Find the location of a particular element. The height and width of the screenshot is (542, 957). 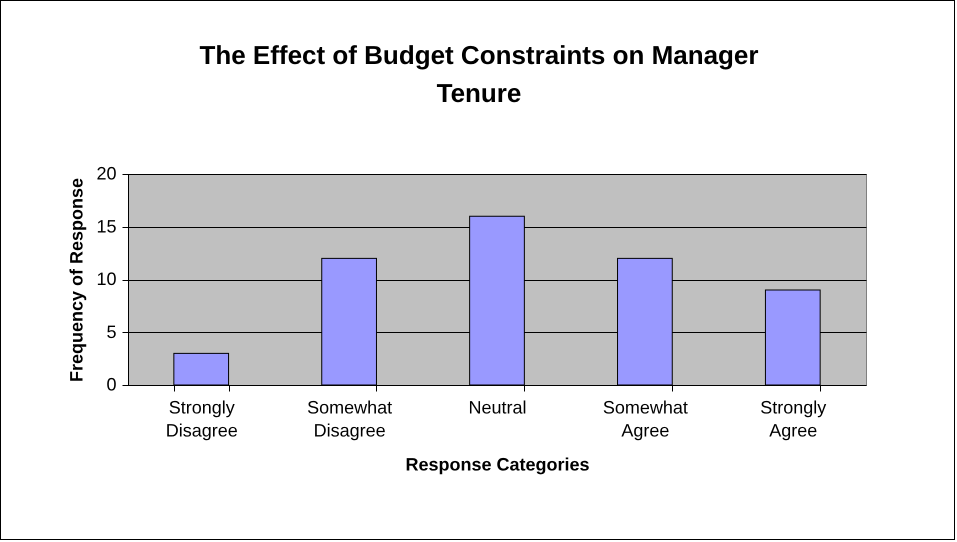

x-tick-label: Somewhat Agree is located at coordinates (645, 419).